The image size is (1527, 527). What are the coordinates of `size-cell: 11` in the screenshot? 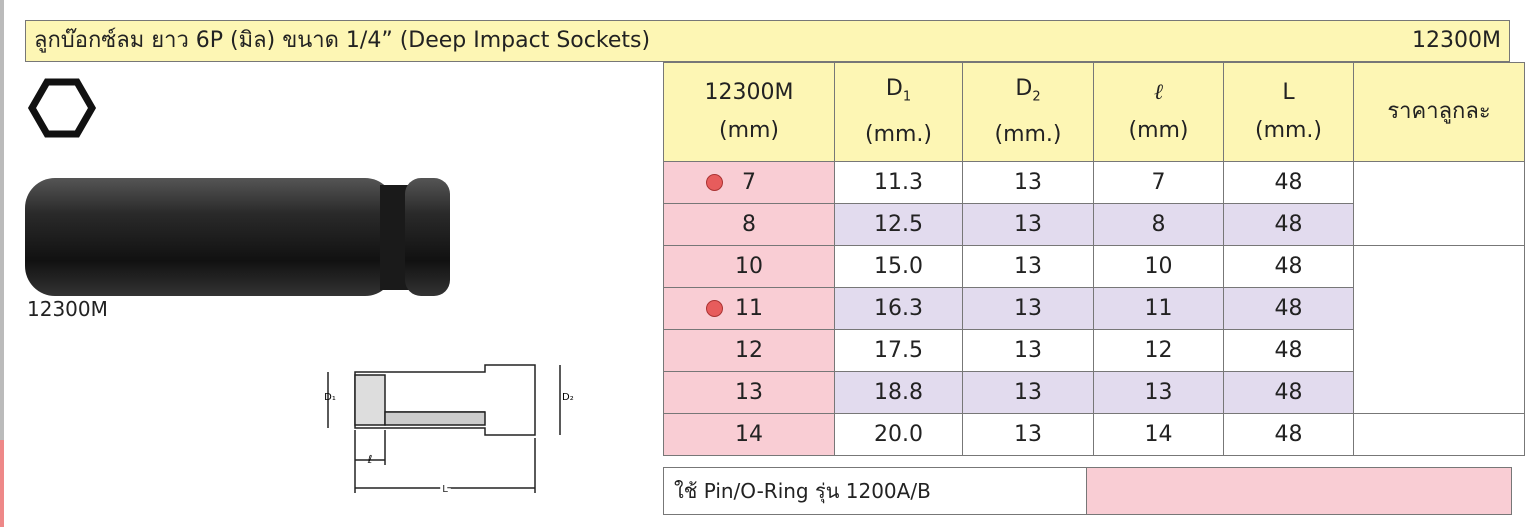 It's located at (749, 308).